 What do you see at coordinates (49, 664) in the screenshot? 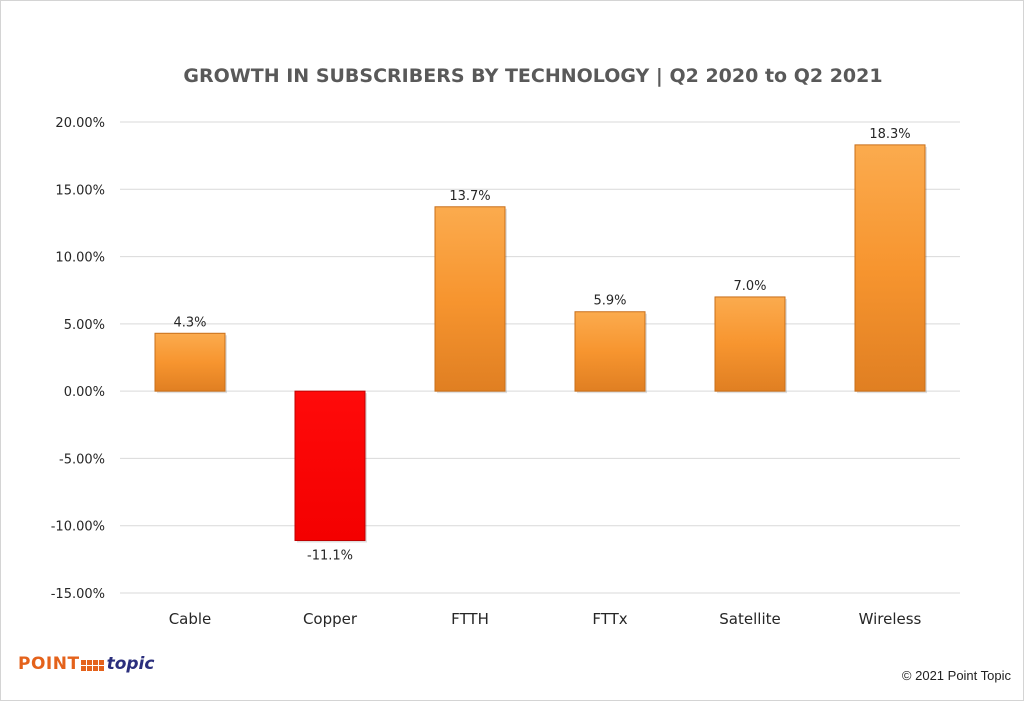
I see `logo-point-text: POINT` at bounding box center [49, 664].